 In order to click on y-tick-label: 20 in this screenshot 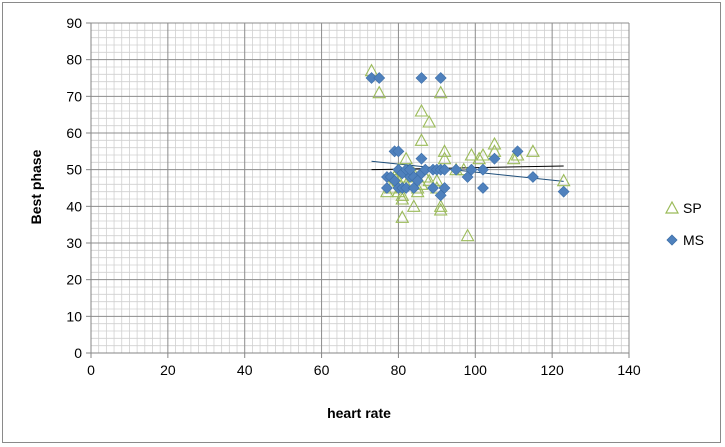, I will do `click(74, 280)`.